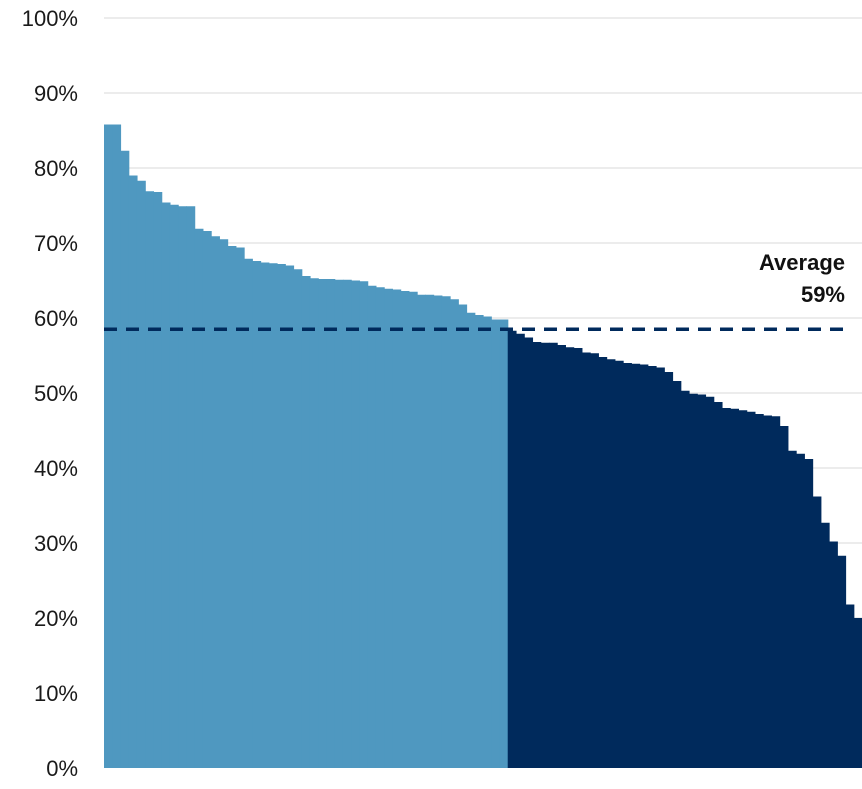  Describe the element at coordinates (56, 618) in the screenshot. I see `y-tick-label: 20%` at that location.